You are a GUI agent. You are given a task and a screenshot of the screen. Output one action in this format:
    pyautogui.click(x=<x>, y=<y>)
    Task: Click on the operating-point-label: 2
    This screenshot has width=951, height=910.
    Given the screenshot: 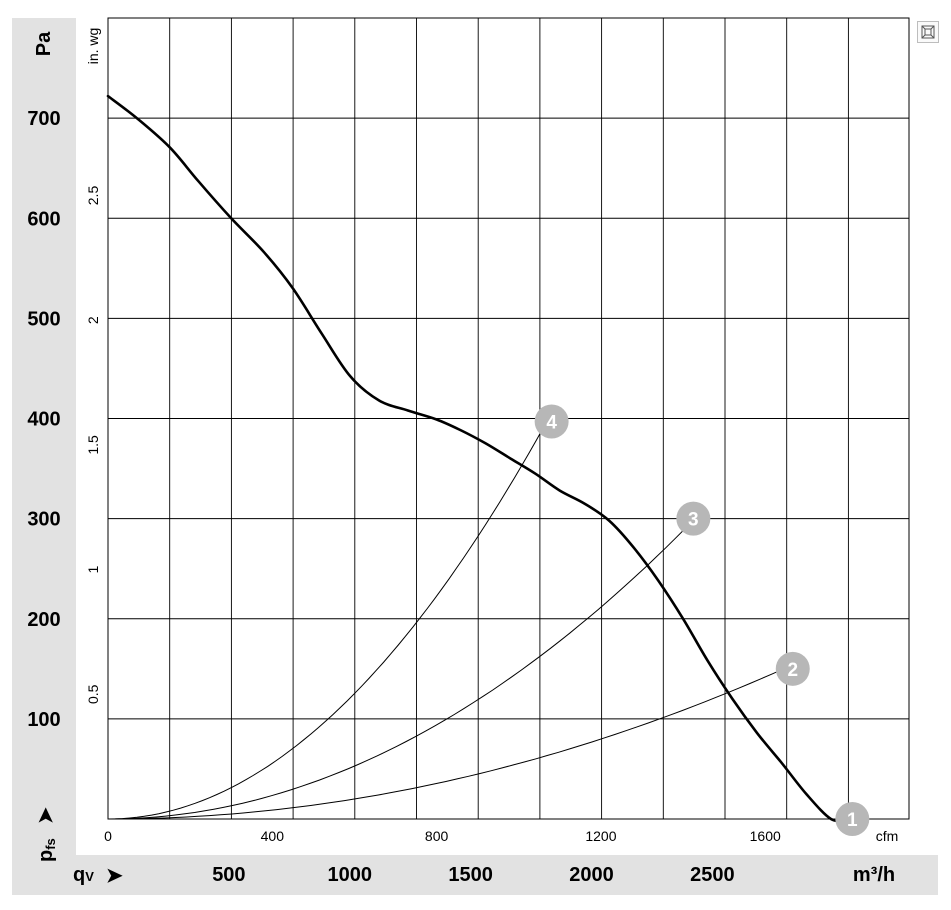 What is the action you would take?
    pyautogui.click(x=792, y=670)
    